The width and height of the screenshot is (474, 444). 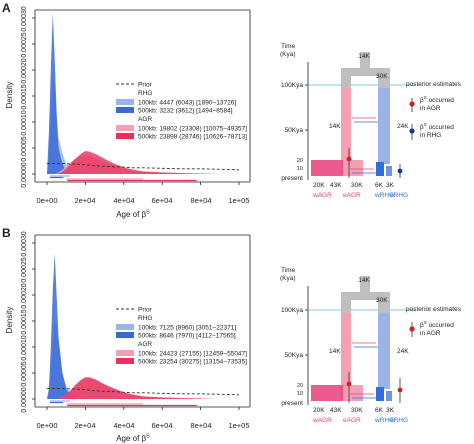 What do you see at coordinates (319, 185) in the screenshot?
I see `pop-size-label: 20K` at bounding box center [319, 185].